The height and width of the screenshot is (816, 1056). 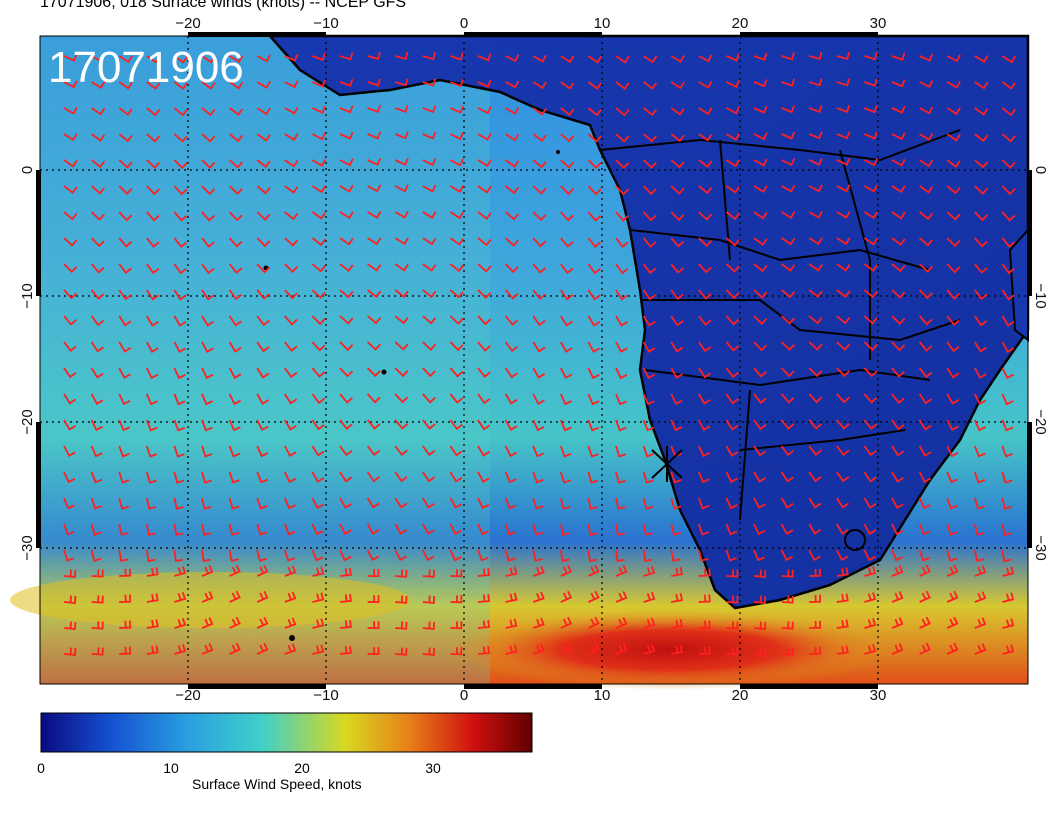 What do you see at coordinates (171, 768) in the screenshot?
I see `colorbar-tick: 10` at bounding box center [171, 768].